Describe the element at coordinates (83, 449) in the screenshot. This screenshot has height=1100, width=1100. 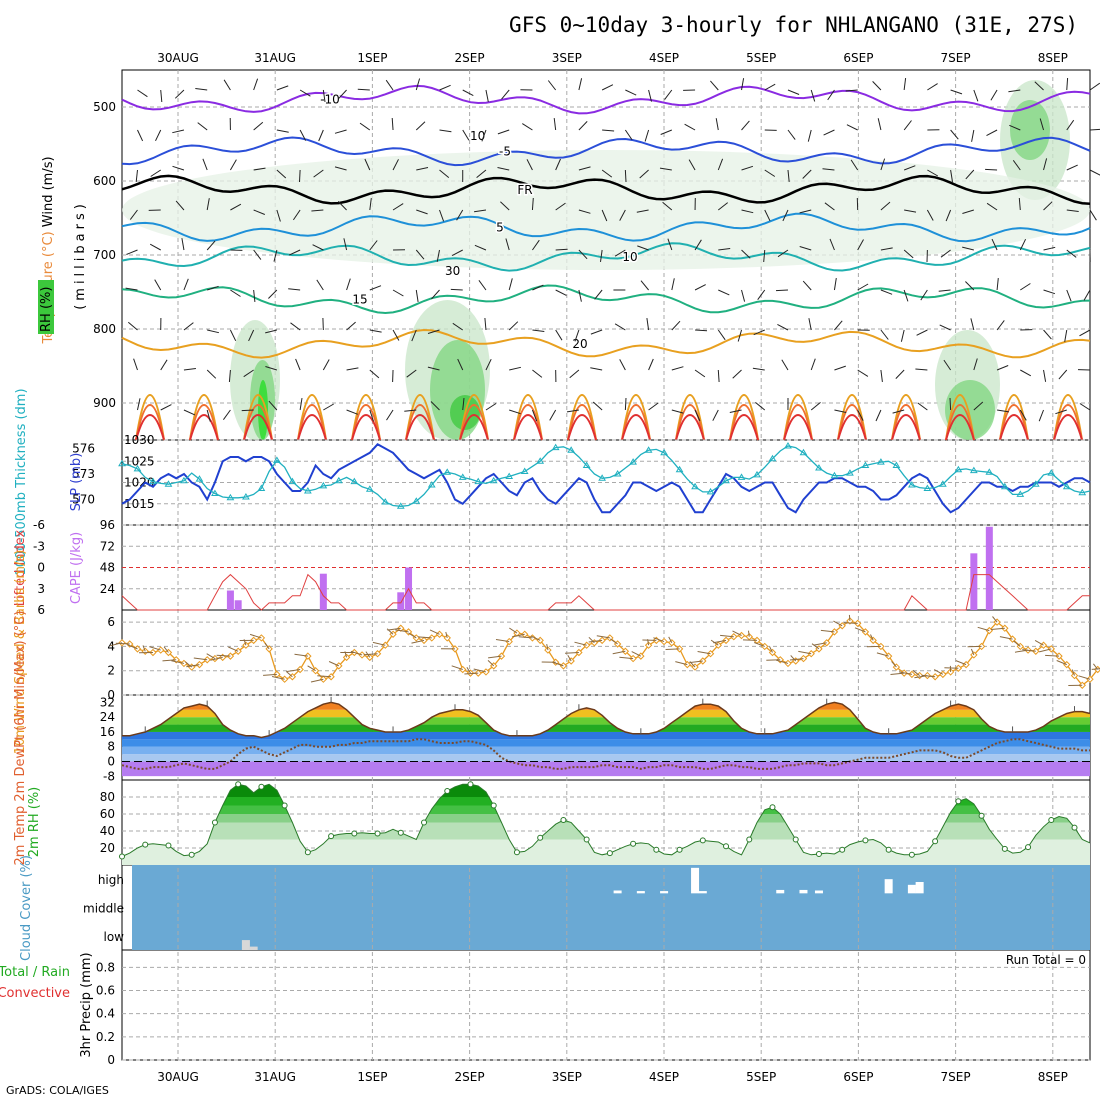
I see `thickness-tick-label: 576` at that location.